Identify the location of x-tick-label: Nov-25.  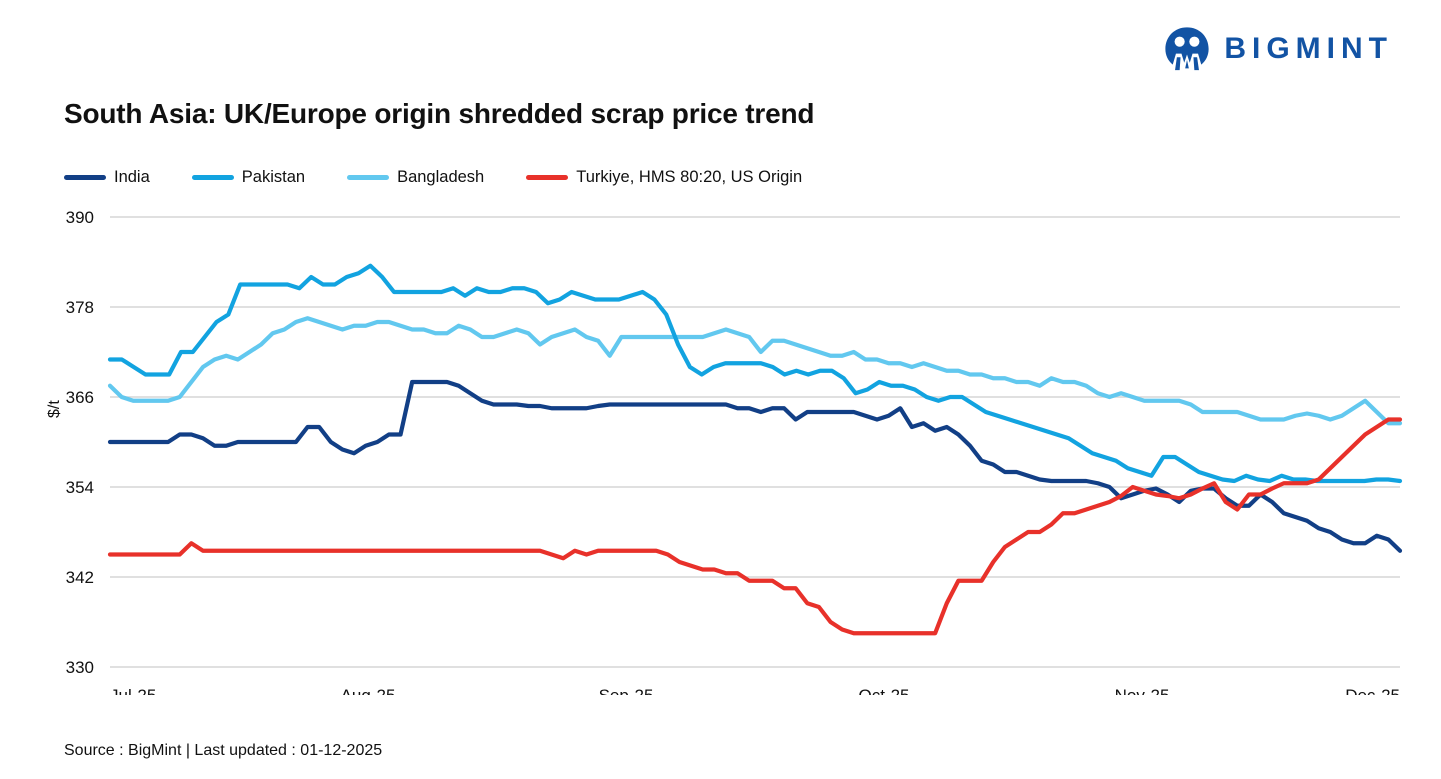
(1142, 690).